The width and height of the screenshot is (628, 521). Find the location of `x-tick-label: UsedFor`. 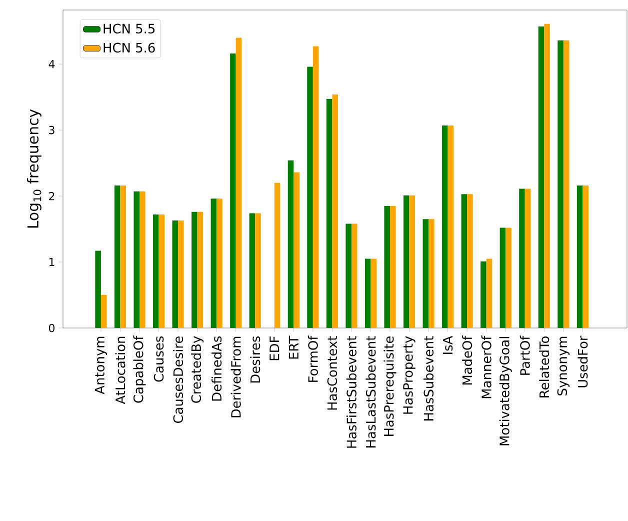

x-tick-label: UsedFor is located at coordinates (583, 362).